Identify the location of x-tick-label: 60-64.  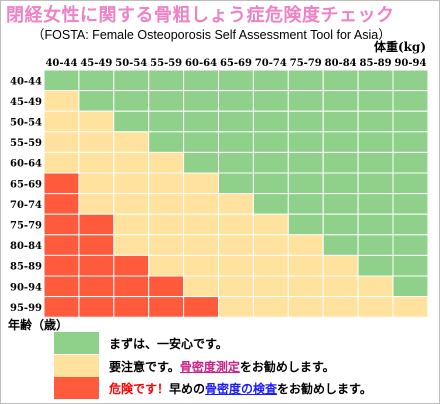
(201, 63).